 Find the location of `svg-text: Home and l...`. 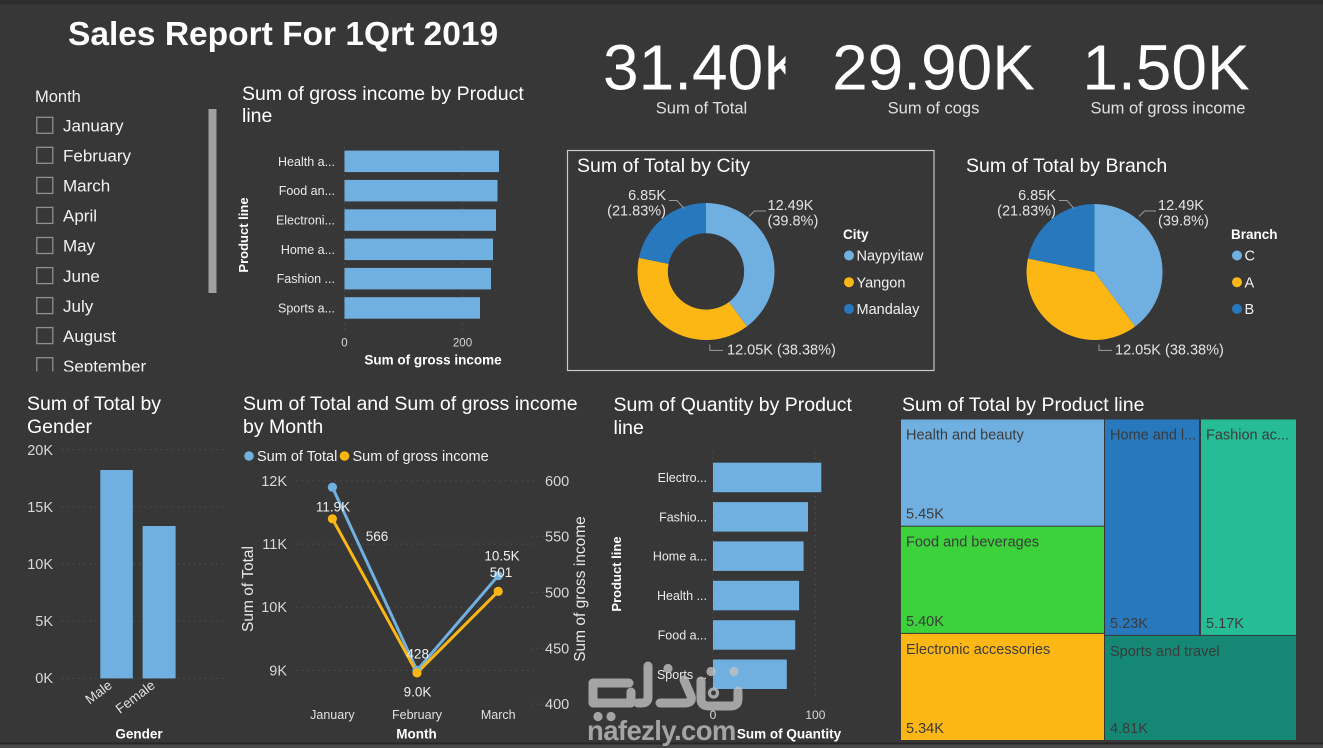

svg-text: Home and l... is located at coordinates (1153, 436).